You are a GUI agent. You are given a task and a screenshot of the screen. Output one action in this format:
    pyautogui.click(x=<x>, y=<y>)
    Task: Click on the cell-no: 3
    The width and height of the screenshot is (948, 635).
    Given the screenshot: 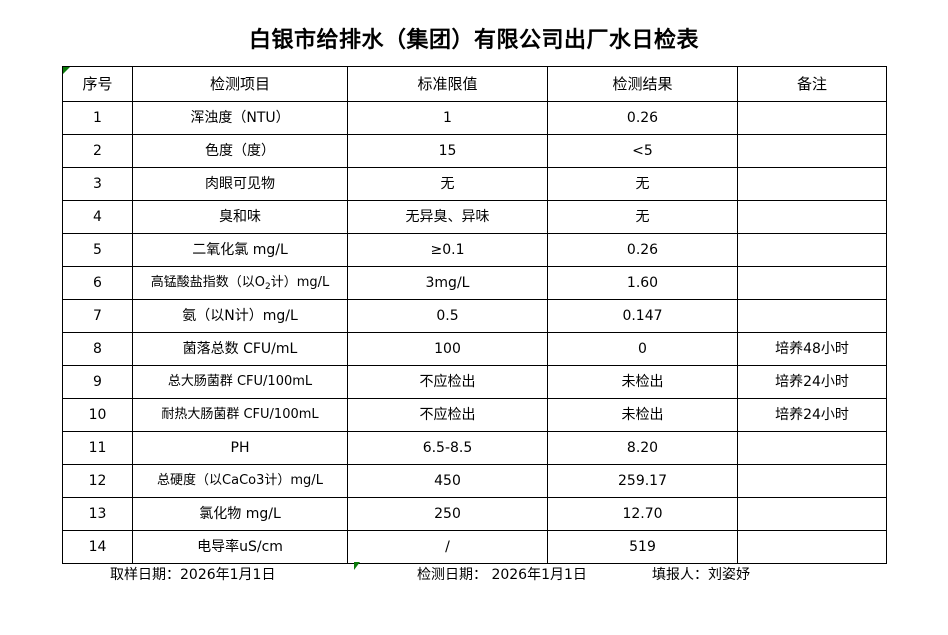 What is the action you would take?
    pyautogui.click(x=97, y=184)
    